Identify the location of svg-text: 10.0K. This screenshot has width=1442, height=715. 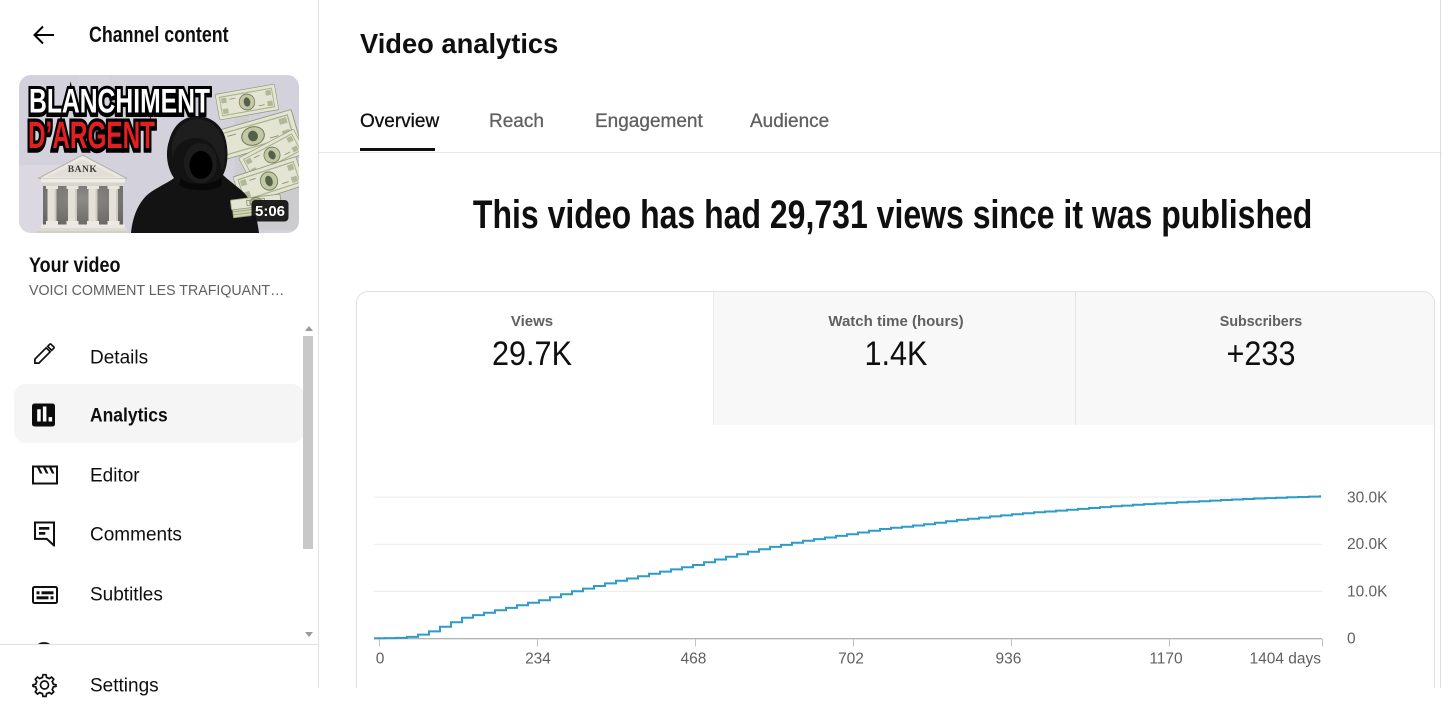
(1367, 592).